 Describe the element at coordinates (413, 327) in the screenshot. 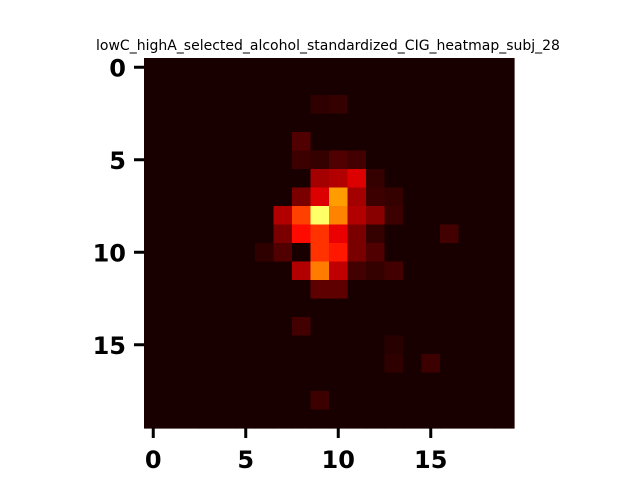

I see `heatmap-cell-r14-c14` at that location.